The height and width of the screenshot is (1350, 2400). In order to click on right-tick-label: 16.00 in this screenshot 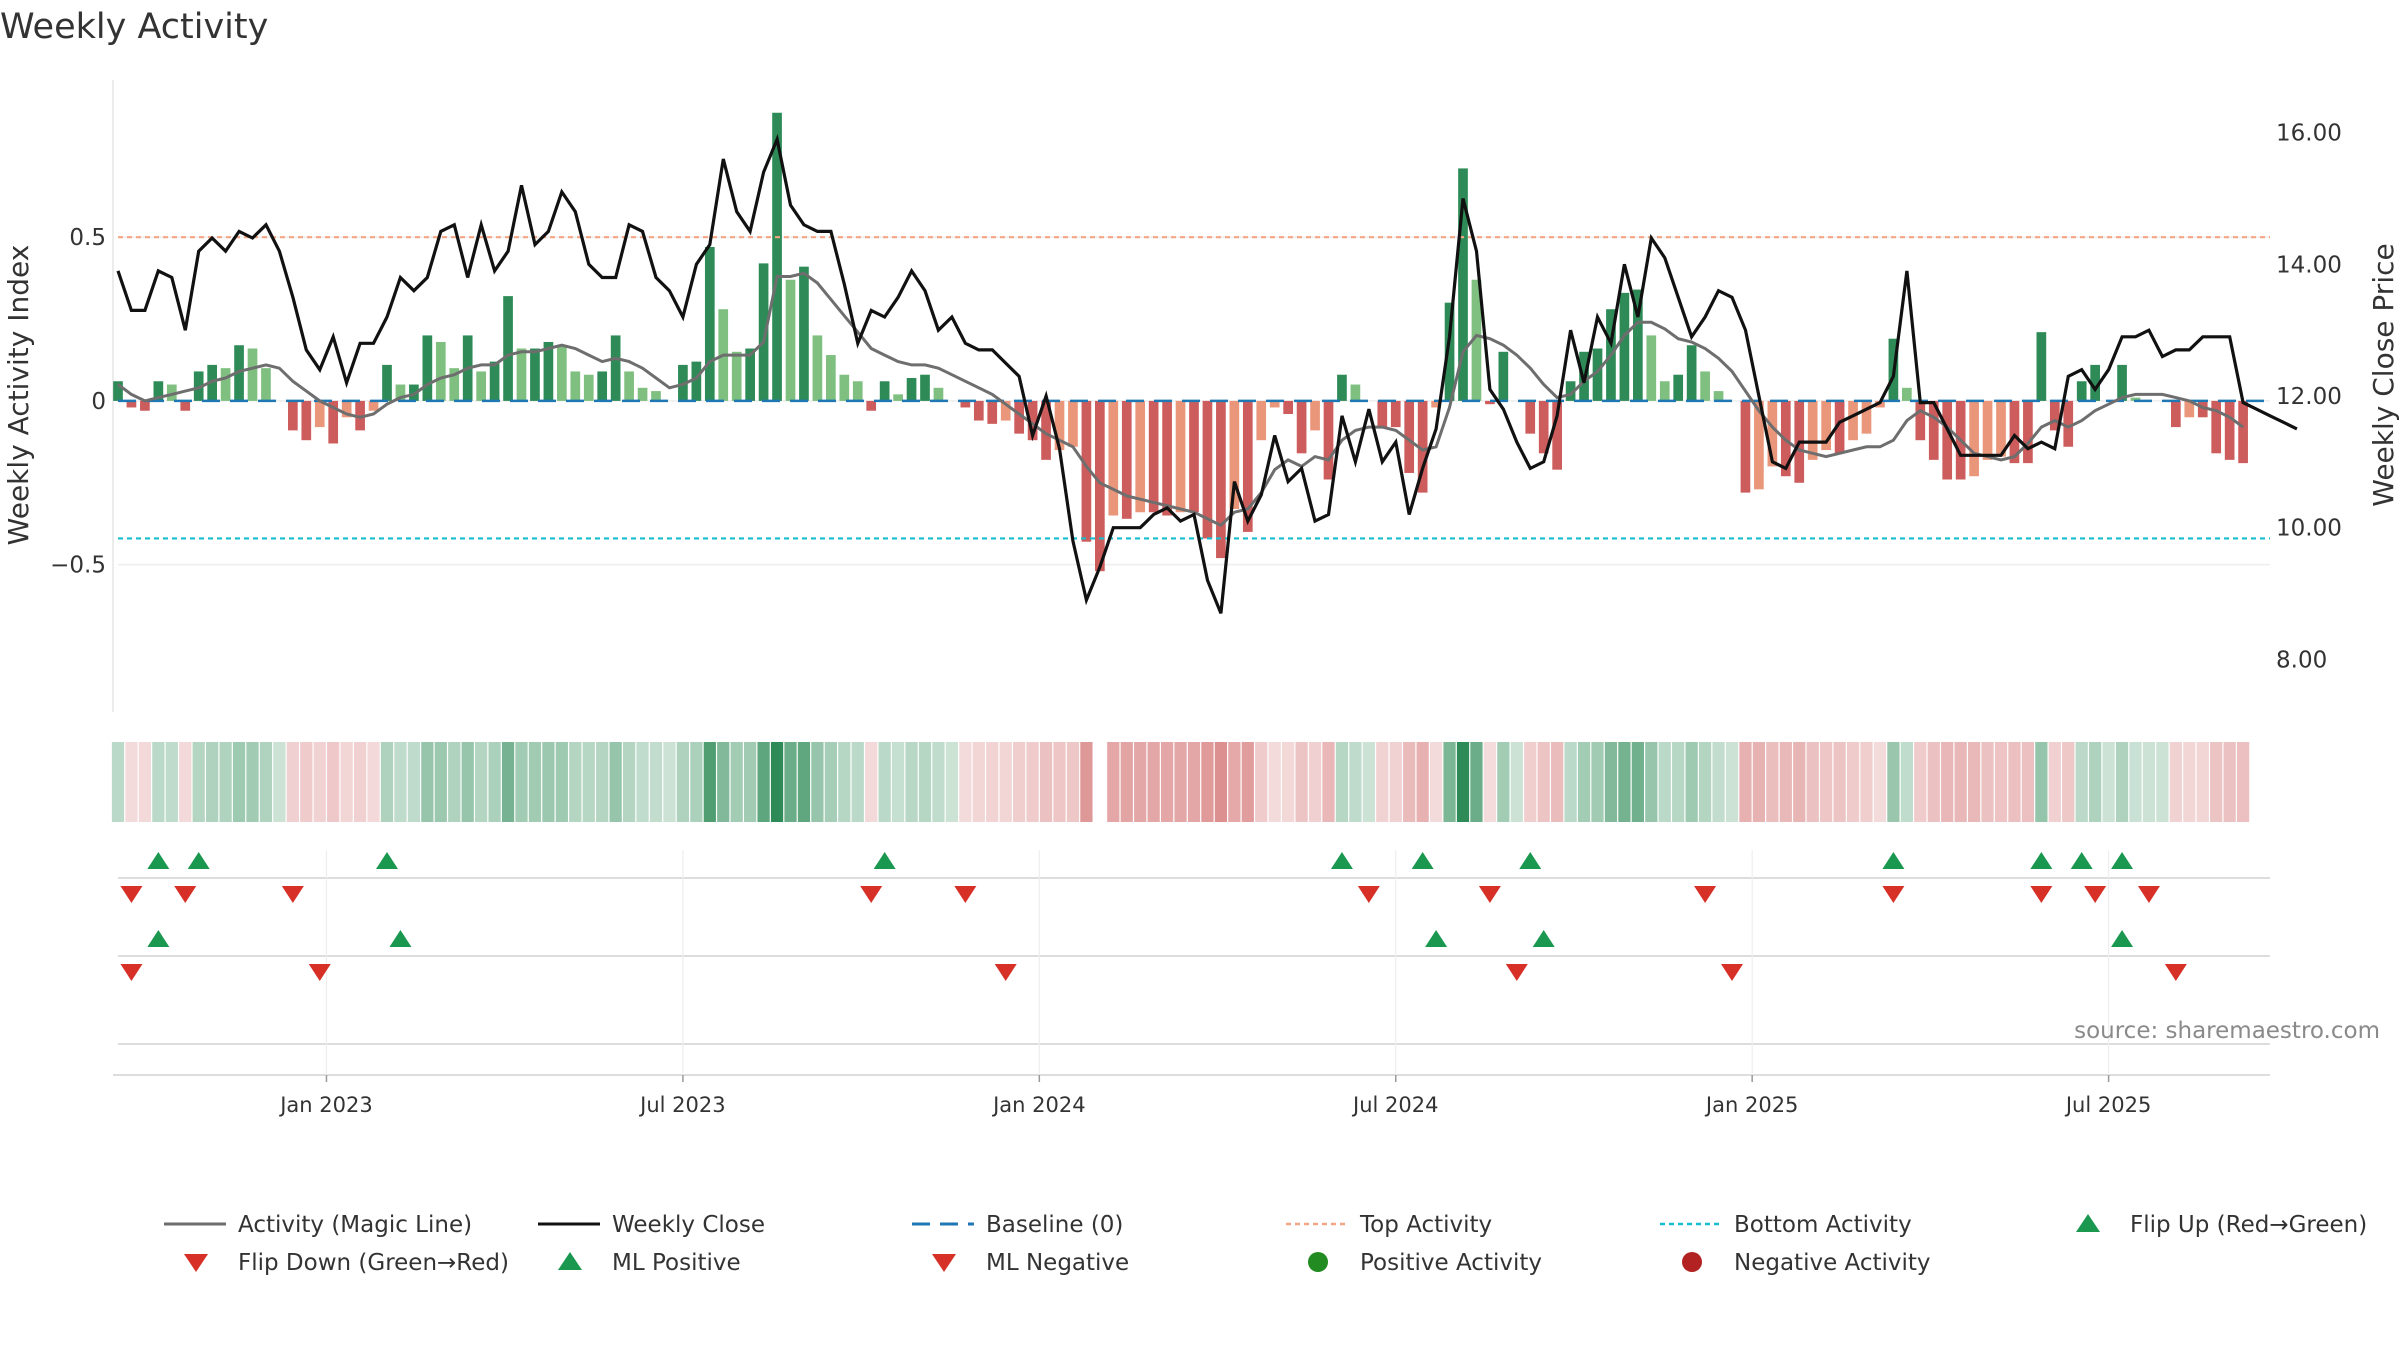, I will do `click(2309, 134)`.